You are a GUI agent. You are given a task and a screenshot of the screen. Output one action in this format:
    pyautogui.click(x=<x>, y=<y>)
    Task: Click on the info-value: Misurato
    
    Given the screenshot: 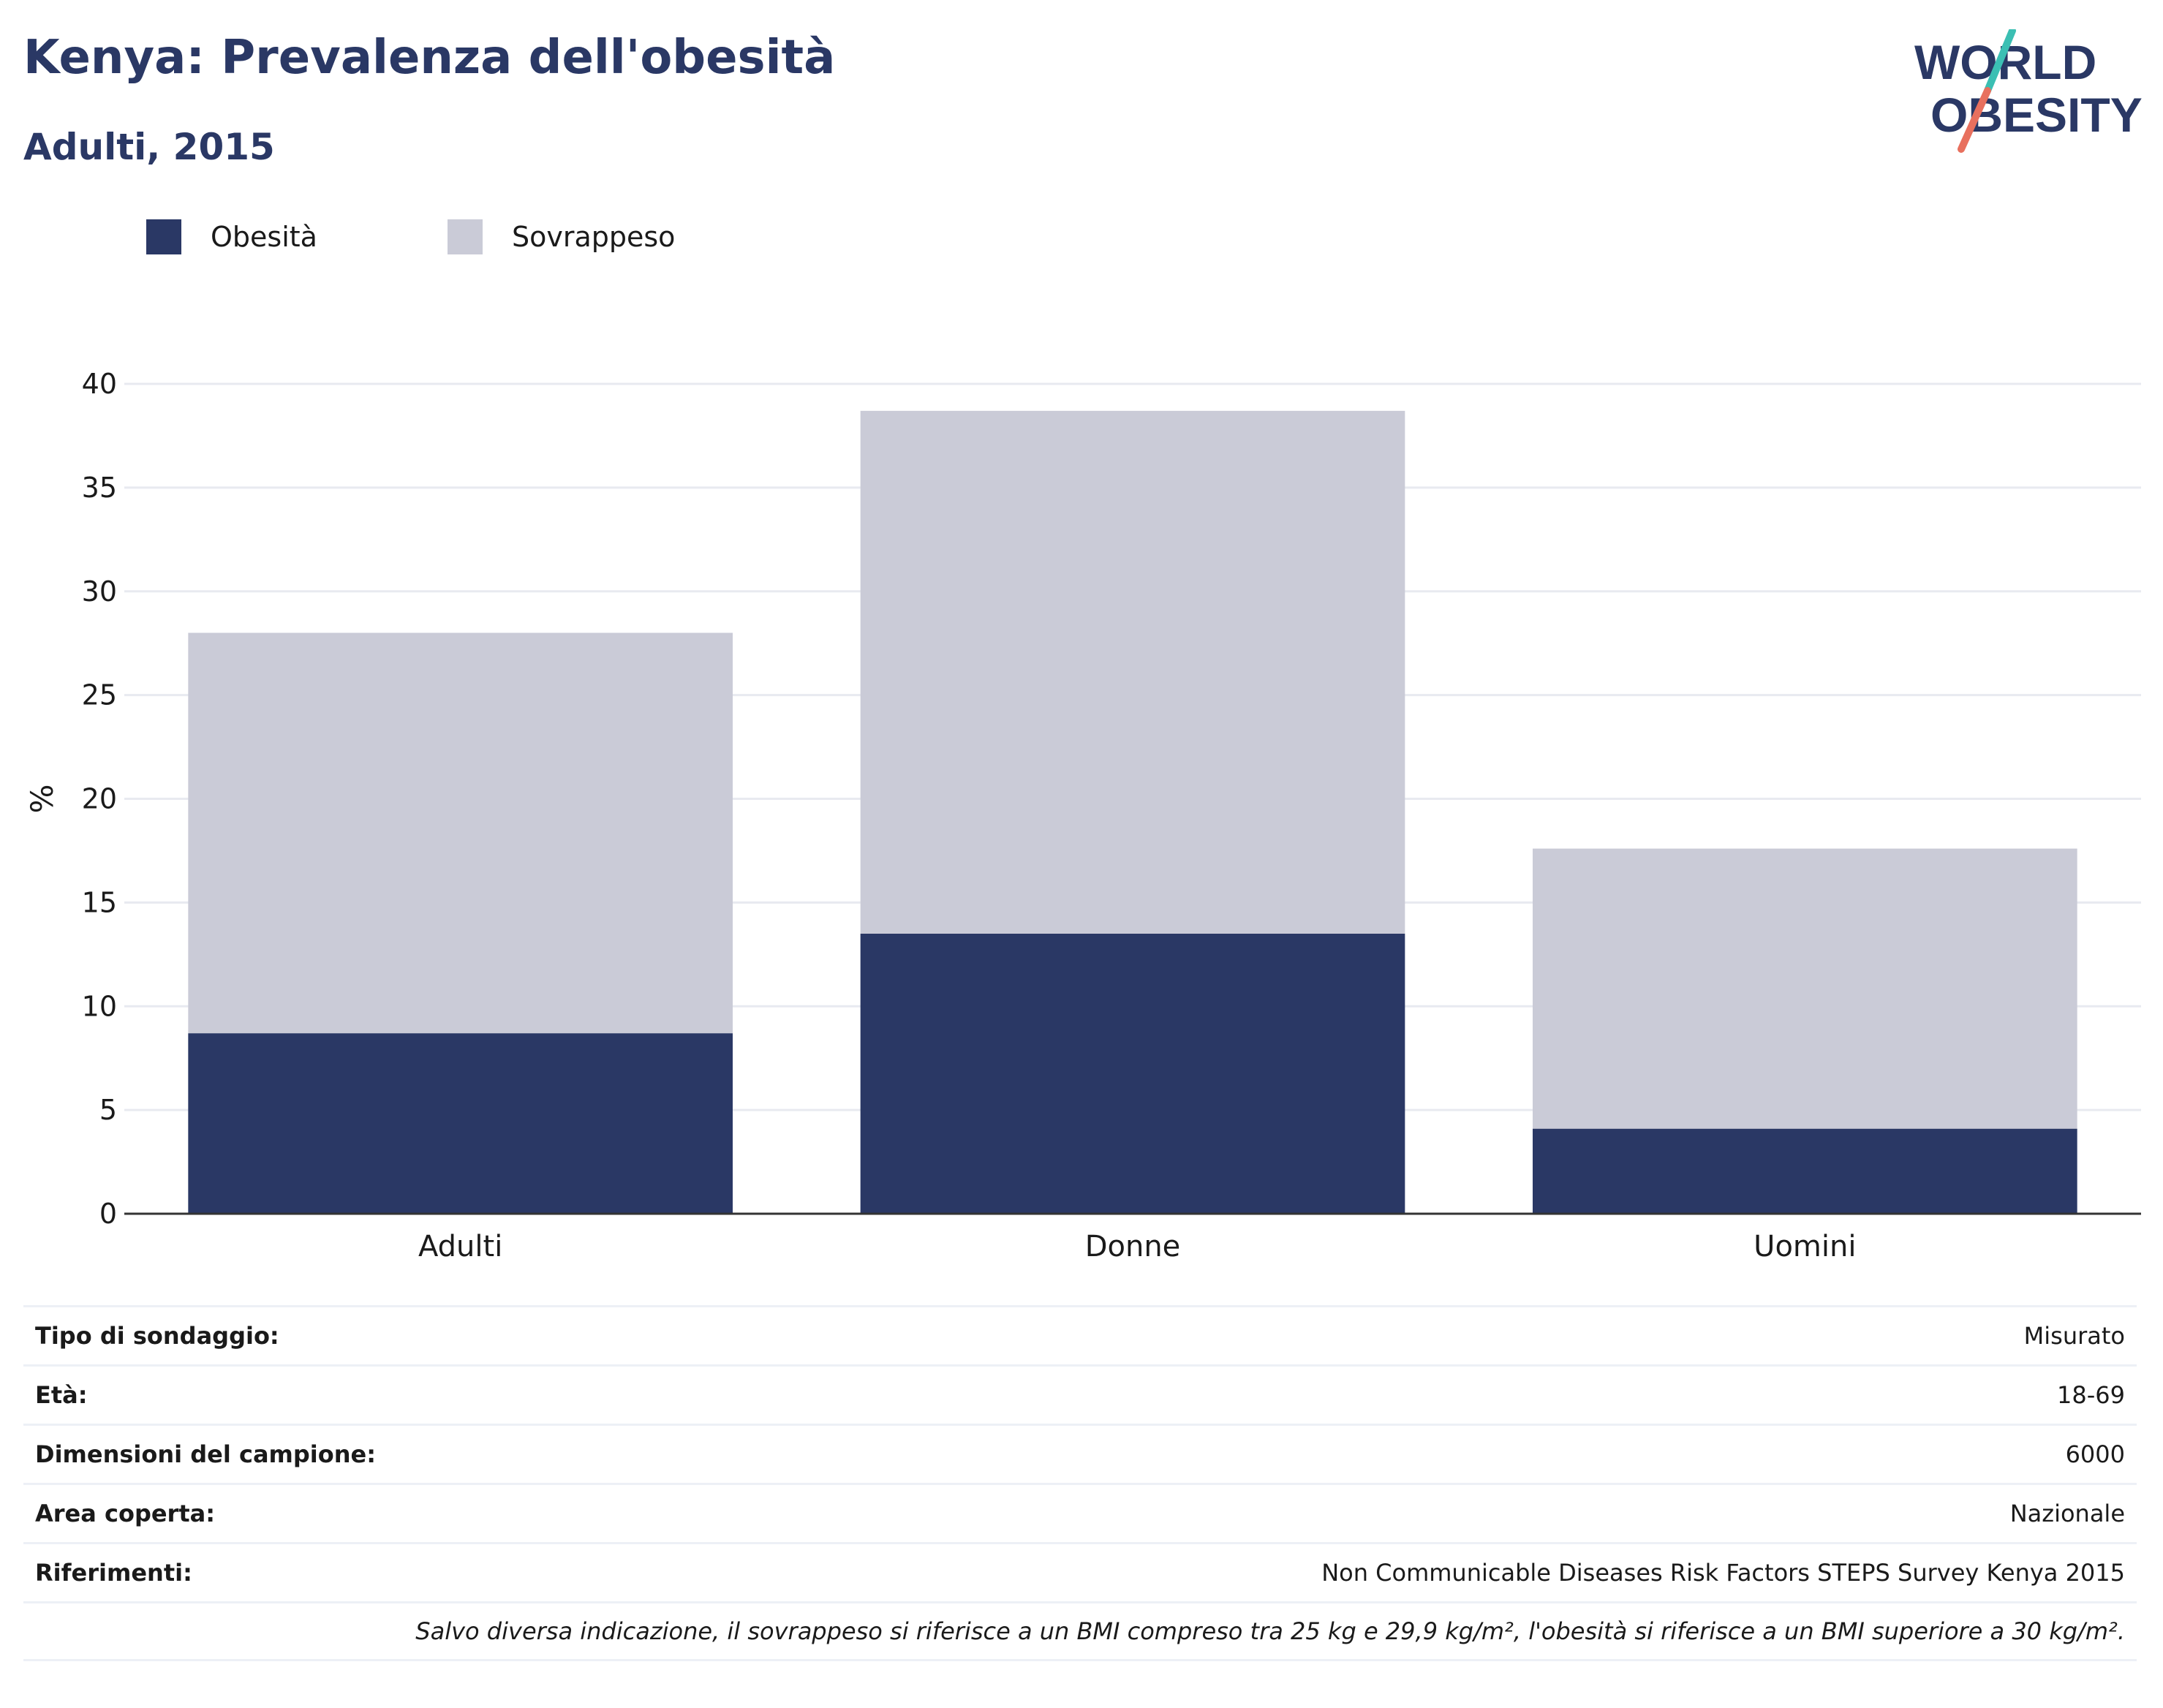 What is the action you would take?
    pyautogui.click(x=2074, y=1336)
    